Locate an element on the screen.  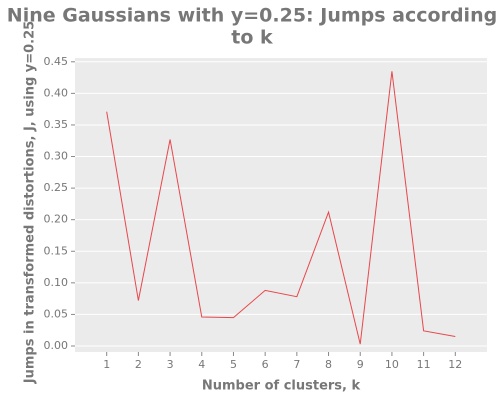
x-tick-label: 9 is located at coordinates (360, 364).